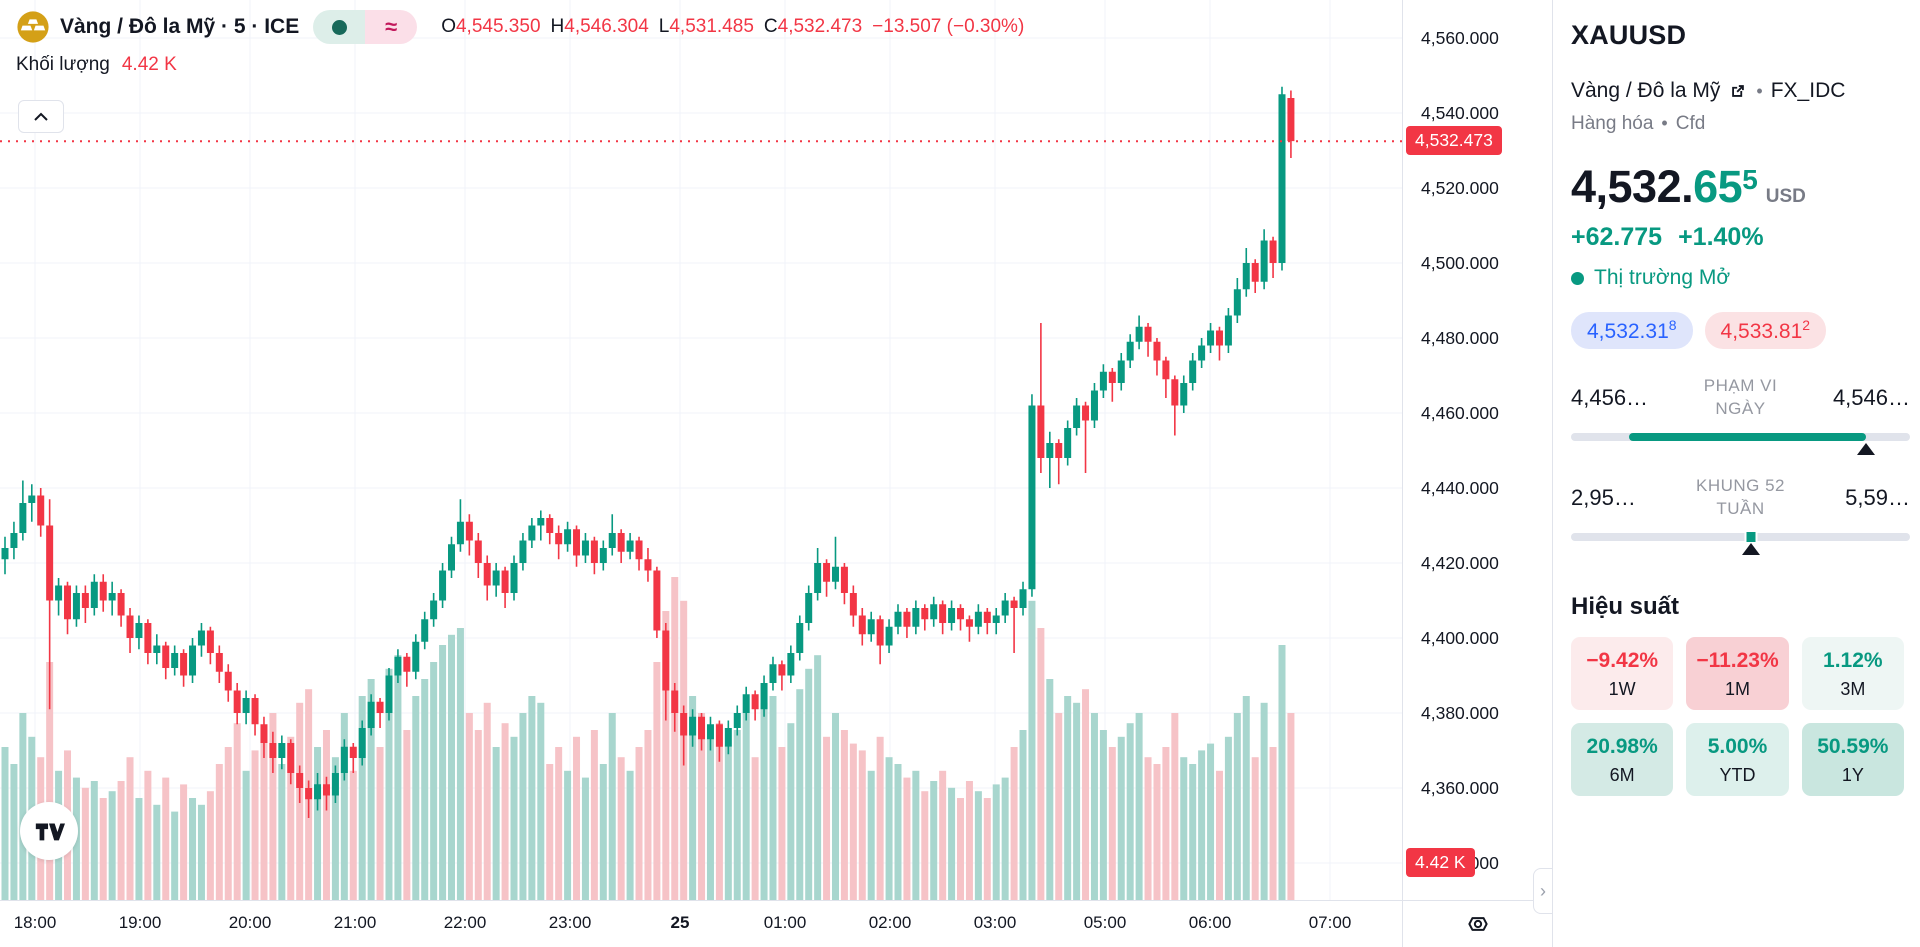 The height and width of the screenshot is (947, 1920). What do you see at coordinates (1440, 862) in the screenshot?
I see `last-volume-badge: 4.42 K` at bounding box center [1440, 862].